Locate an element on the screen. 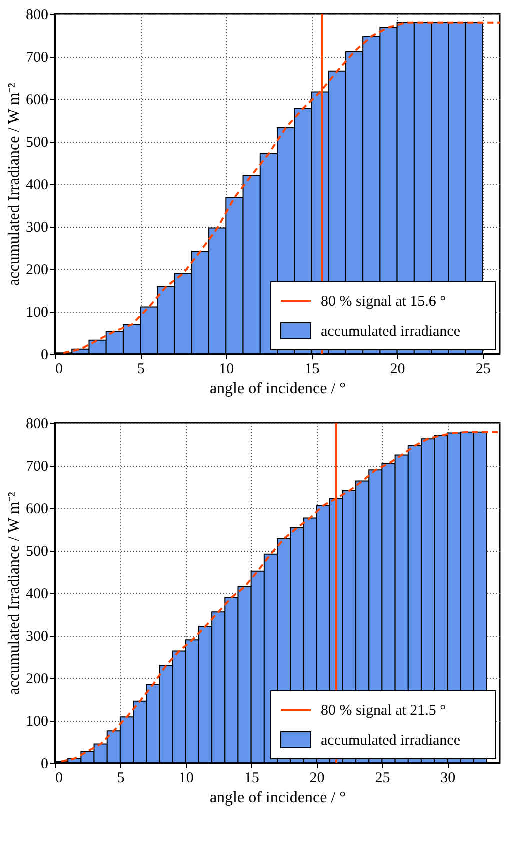 Image resolution: width=528 pixels, height=845 pixels. ref-line-label: 80 % signal at 15.6 ° is located at coordinates (383, 302).